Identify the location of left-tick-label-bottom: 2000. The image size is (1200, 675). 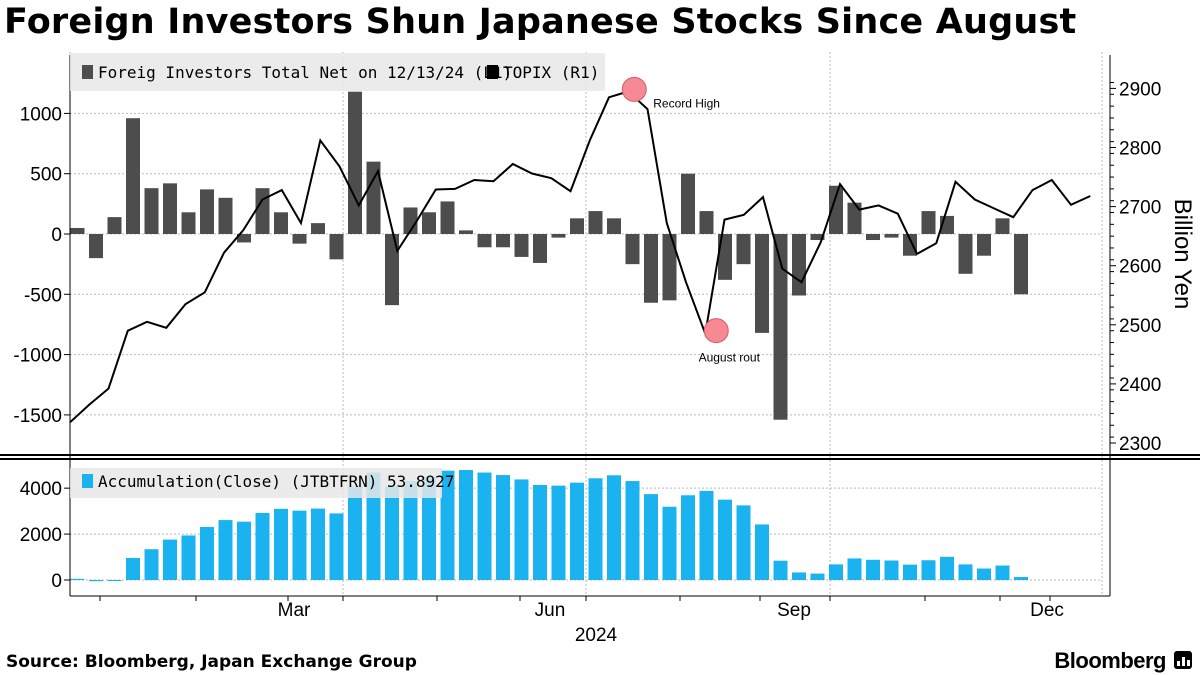
(41, 535).